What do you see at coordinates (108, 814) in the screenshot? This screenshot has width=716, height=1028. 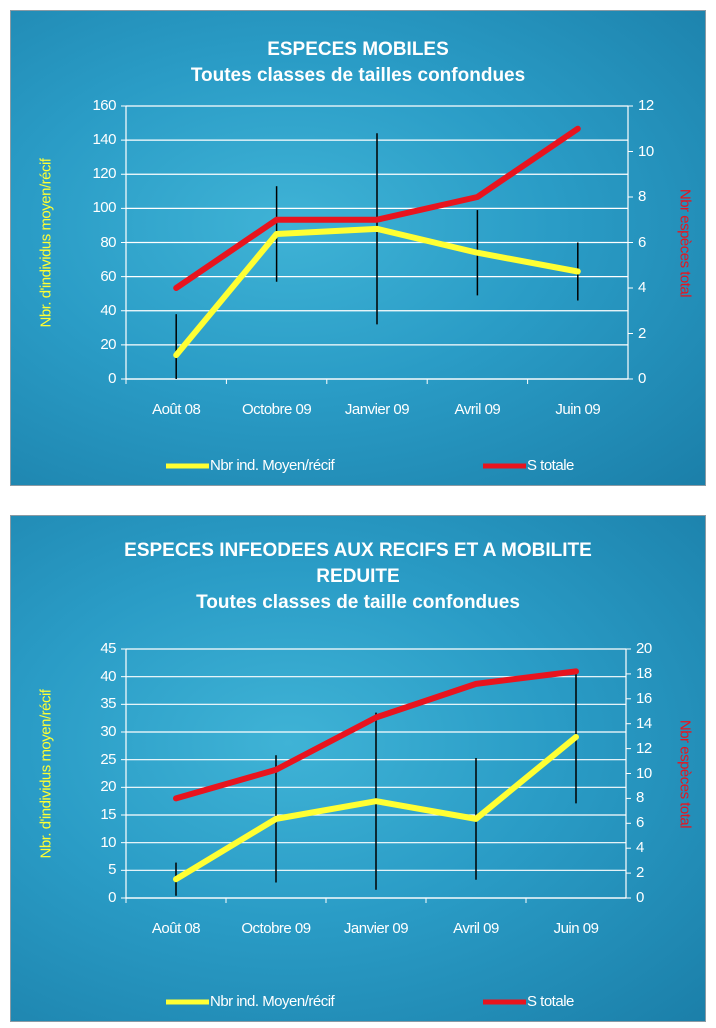 I see `y-tick-label: 15` at bounding box center [108, 814].